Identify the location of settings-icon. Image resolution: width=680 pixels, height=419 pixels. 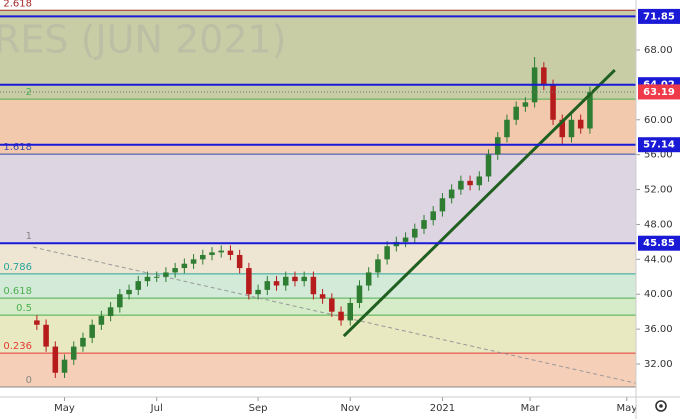
(661, 406).